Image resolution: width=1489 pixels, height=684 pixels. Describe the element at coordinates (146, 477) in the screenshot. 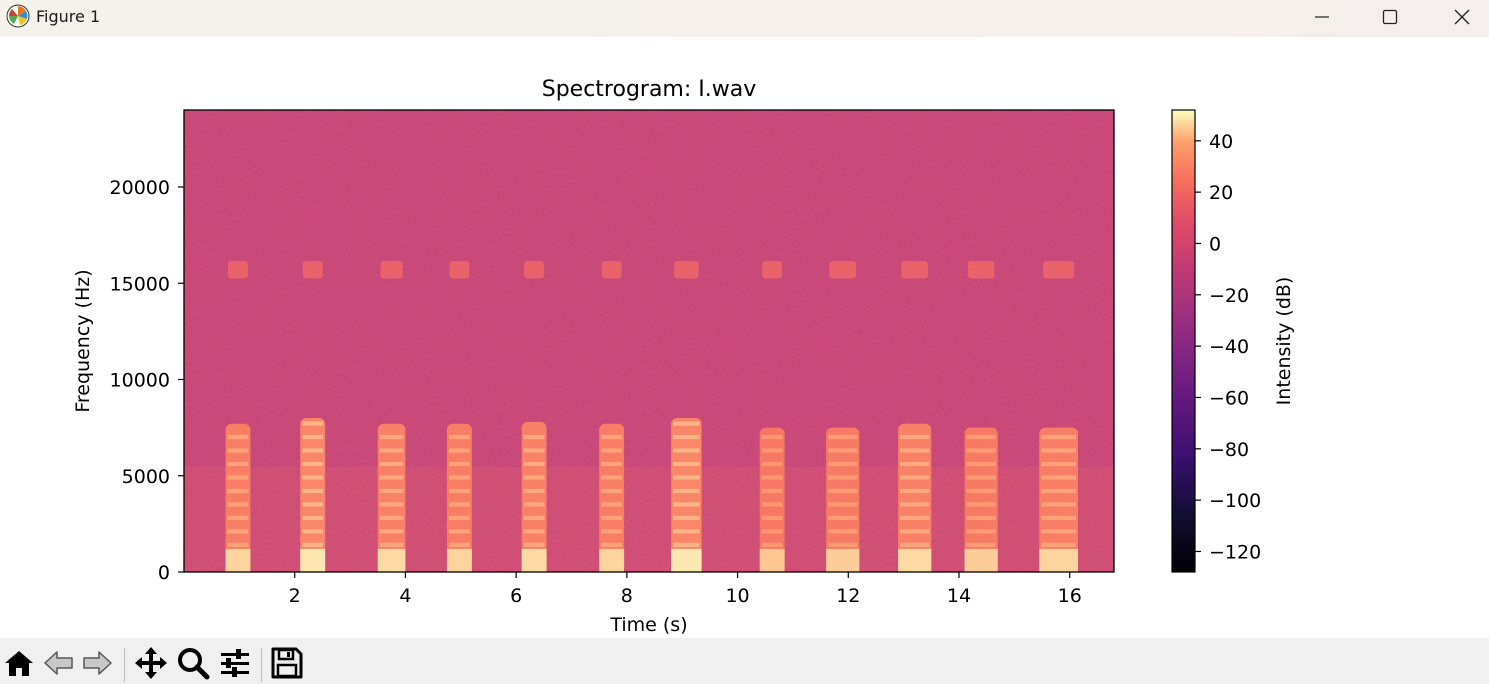

I see `y-tick-label: 5000` at that location.